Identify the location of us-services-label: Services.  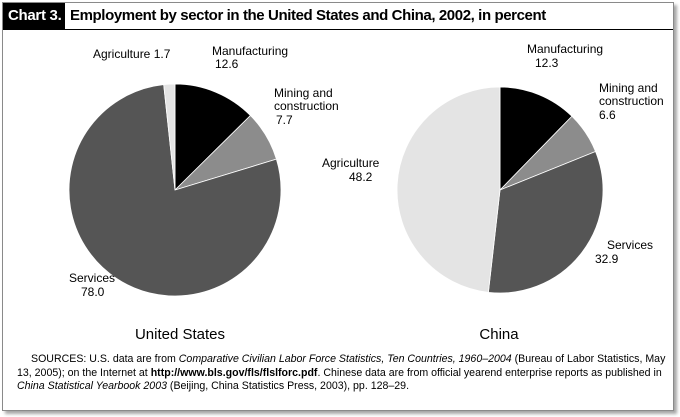
(92, 278).